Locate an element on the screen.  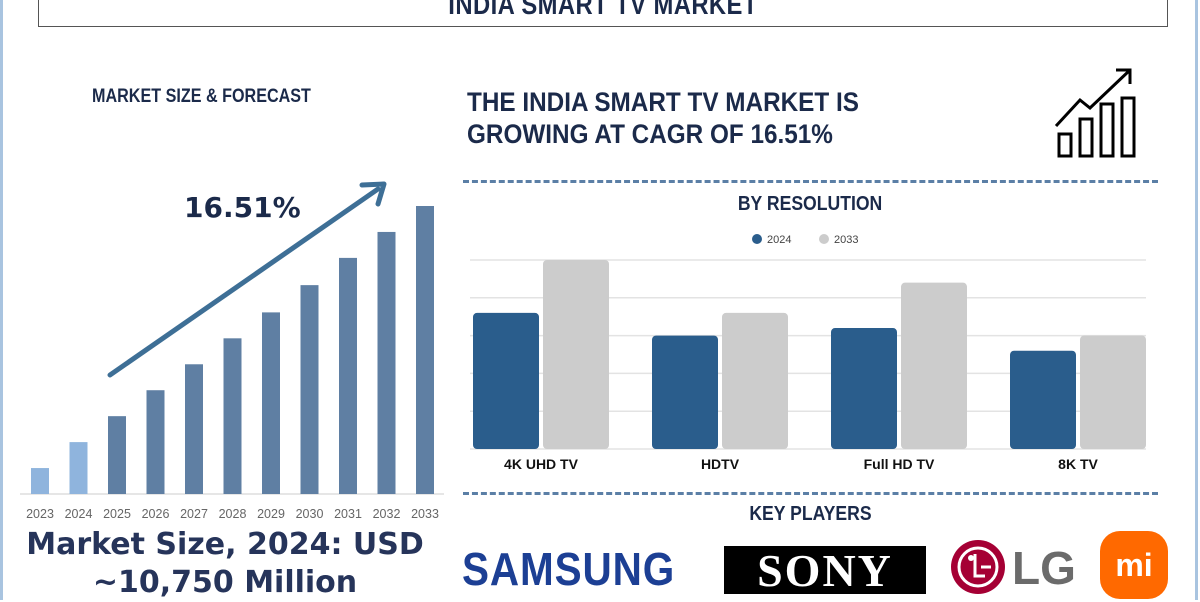
lg-logo: LG is located at coordinates (1044, 568).